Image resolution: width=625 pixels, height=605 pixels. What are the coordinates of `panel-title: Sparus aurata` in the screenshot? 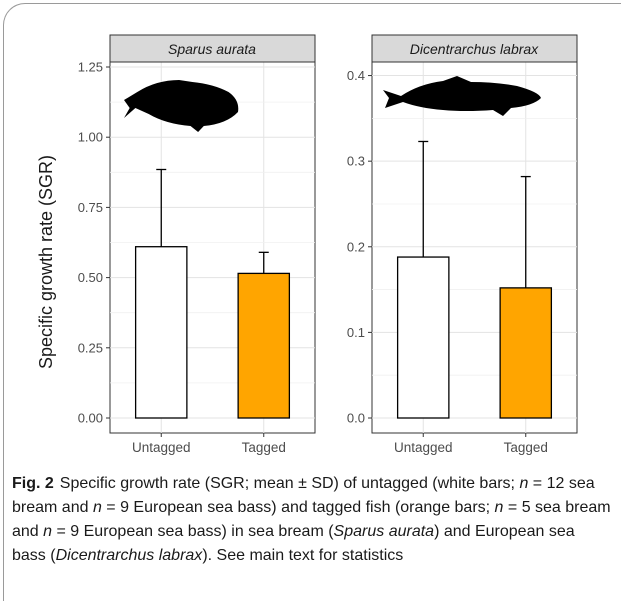 It's located at (212, 49).